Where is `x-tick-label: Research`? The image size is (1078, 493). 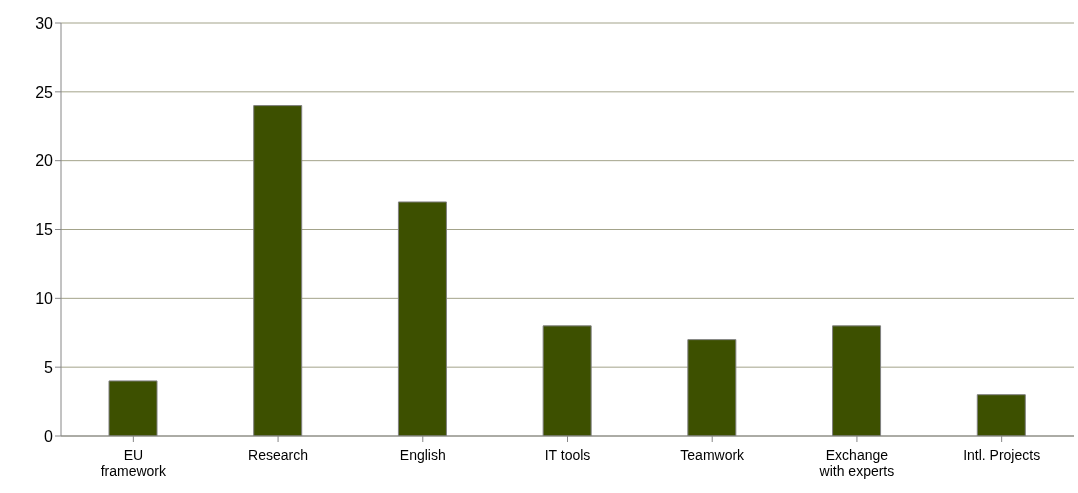
x-tick-label: Research is located at coordinates (278, 454).